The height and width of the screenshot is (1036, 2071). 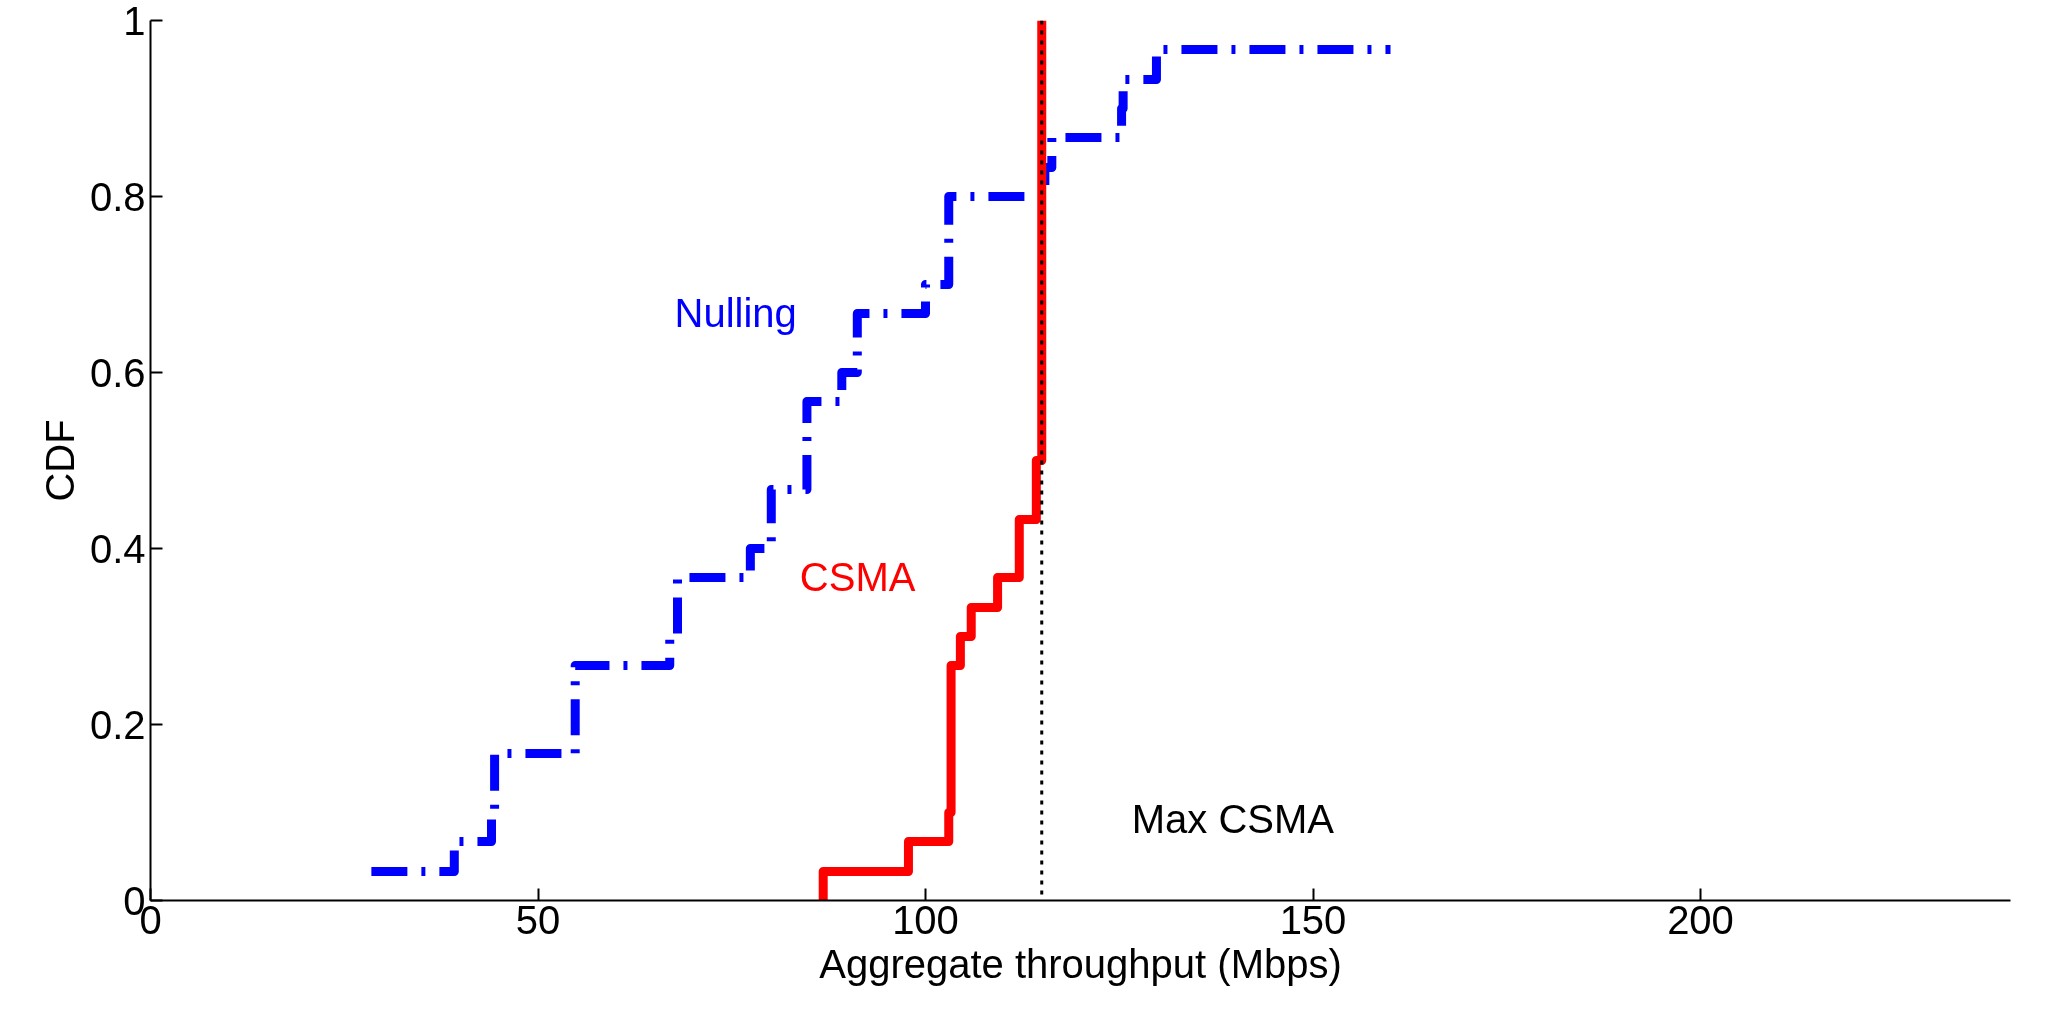 I want to click on y-tick-label: 0.4, so click(x=117, y=548).